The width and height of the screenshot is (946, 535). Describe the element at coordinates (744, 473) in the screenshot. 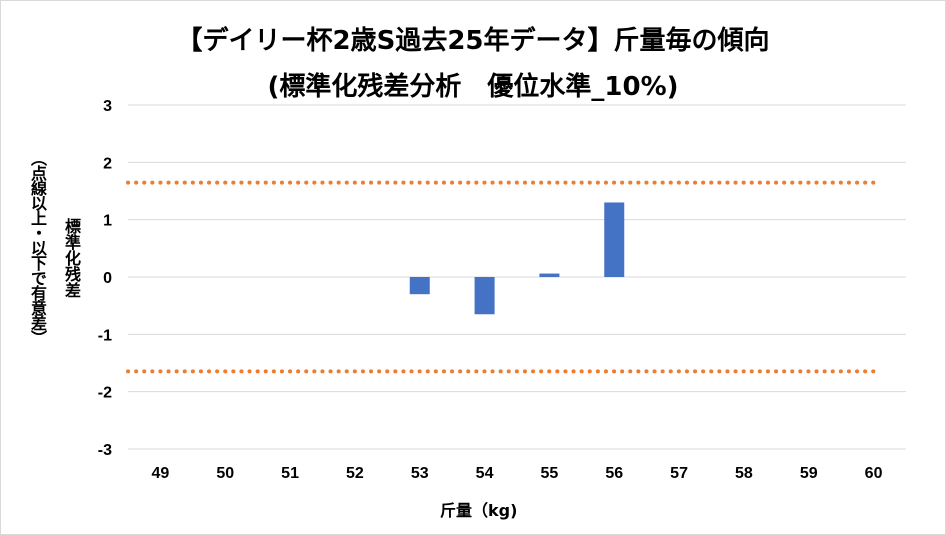

I see `x-tick-label: 58` at that location.